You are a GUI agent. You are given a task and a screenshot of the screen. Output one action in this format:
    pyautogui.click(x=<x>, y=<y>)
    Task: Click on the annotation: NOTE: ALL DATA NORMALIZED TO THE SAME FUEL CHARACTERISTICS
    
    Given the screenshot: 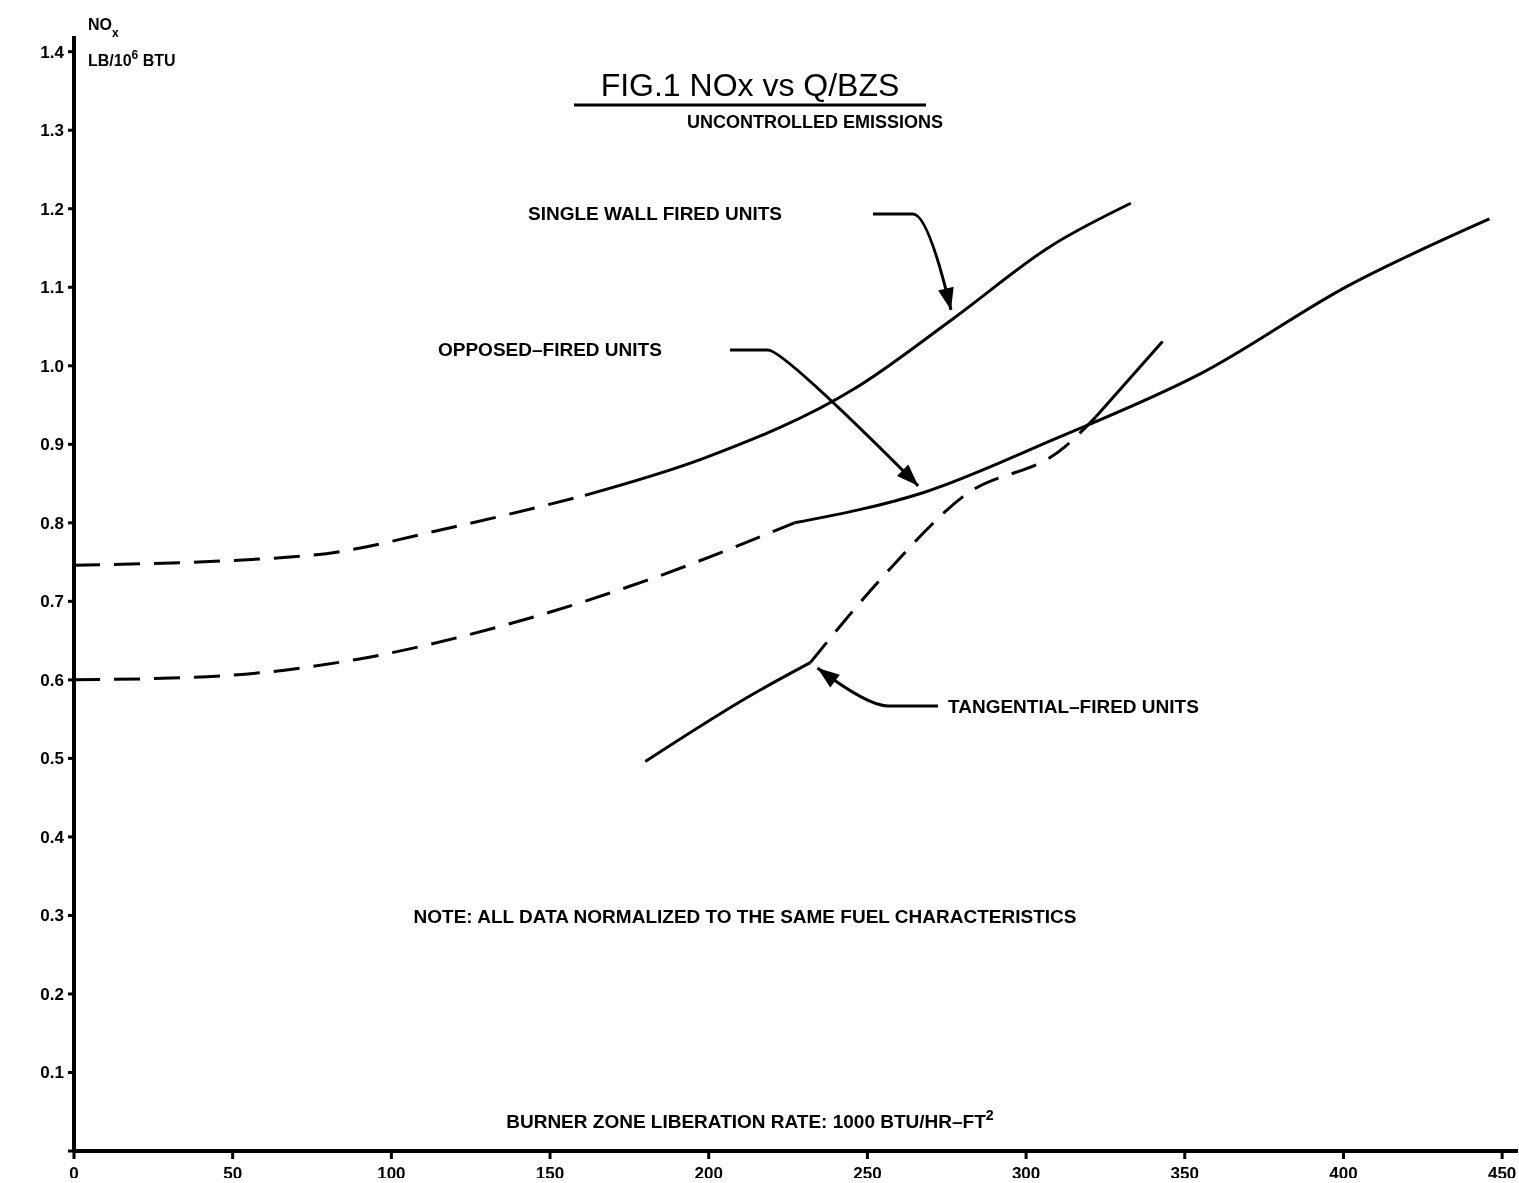 What is the action you would take?
    pyautogui.click(x=745, y=916)
    